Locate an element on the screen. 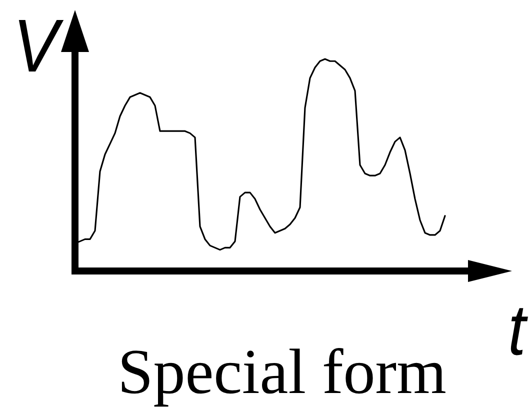  text: Special form is located at coordinates (282, 372).